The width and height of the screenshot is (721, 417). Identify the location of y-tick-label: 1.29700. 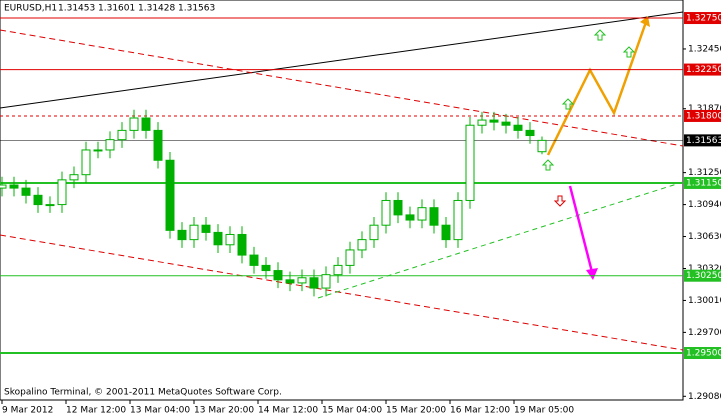
(704, 333).